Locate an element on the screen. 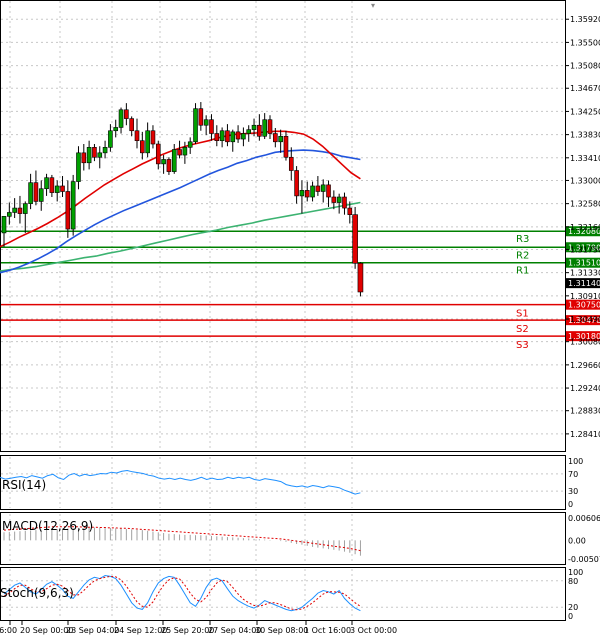 The image size is (600, 635). rsi-grid is located at coordinates (283, 482).